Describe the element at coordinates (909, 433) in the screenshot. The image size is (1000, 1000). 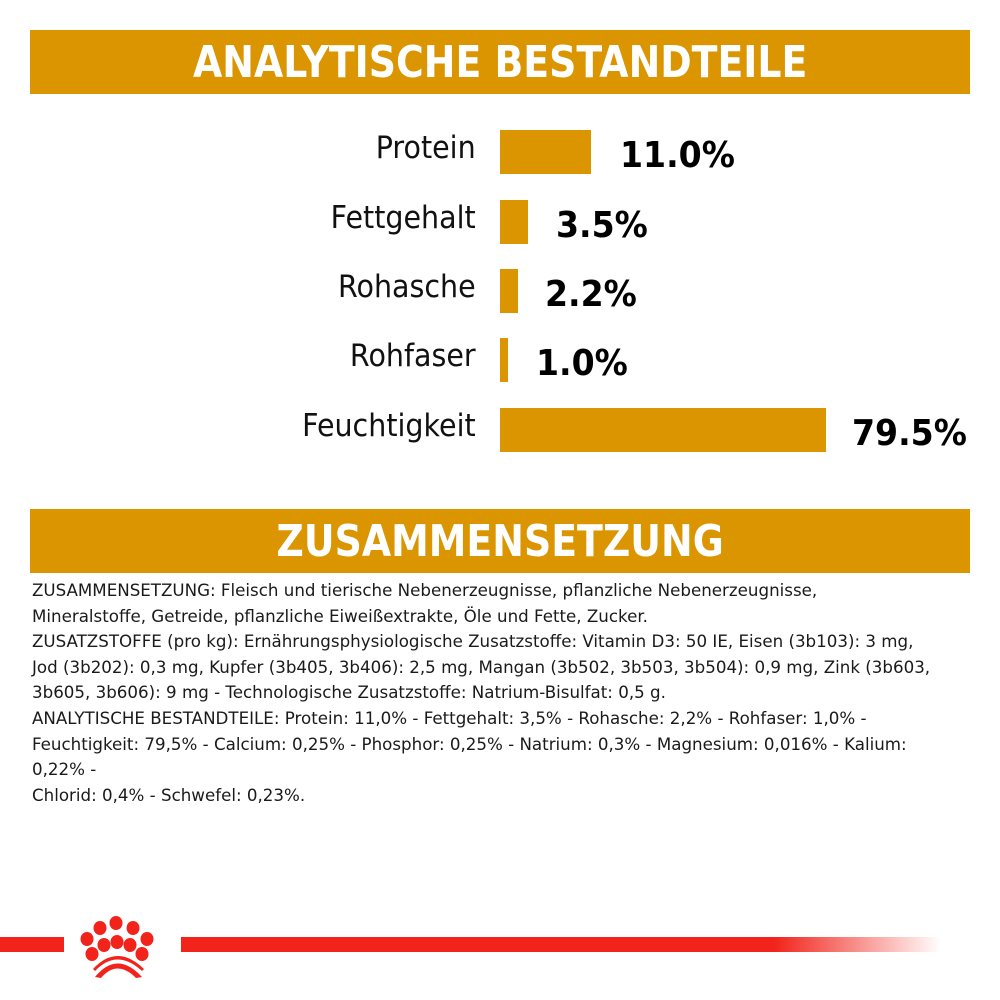
I see `bar-value: 79.5%` at that location.